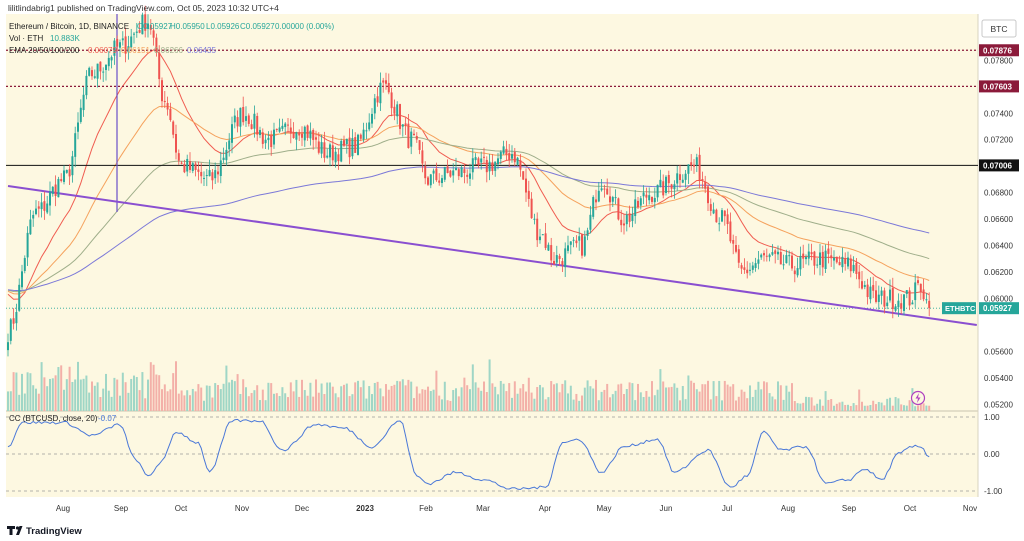  What do you see at coordinates (102, 50) in the screenshot?
I see `ema20-value: 0.06079` at bounding box center [102, 50].